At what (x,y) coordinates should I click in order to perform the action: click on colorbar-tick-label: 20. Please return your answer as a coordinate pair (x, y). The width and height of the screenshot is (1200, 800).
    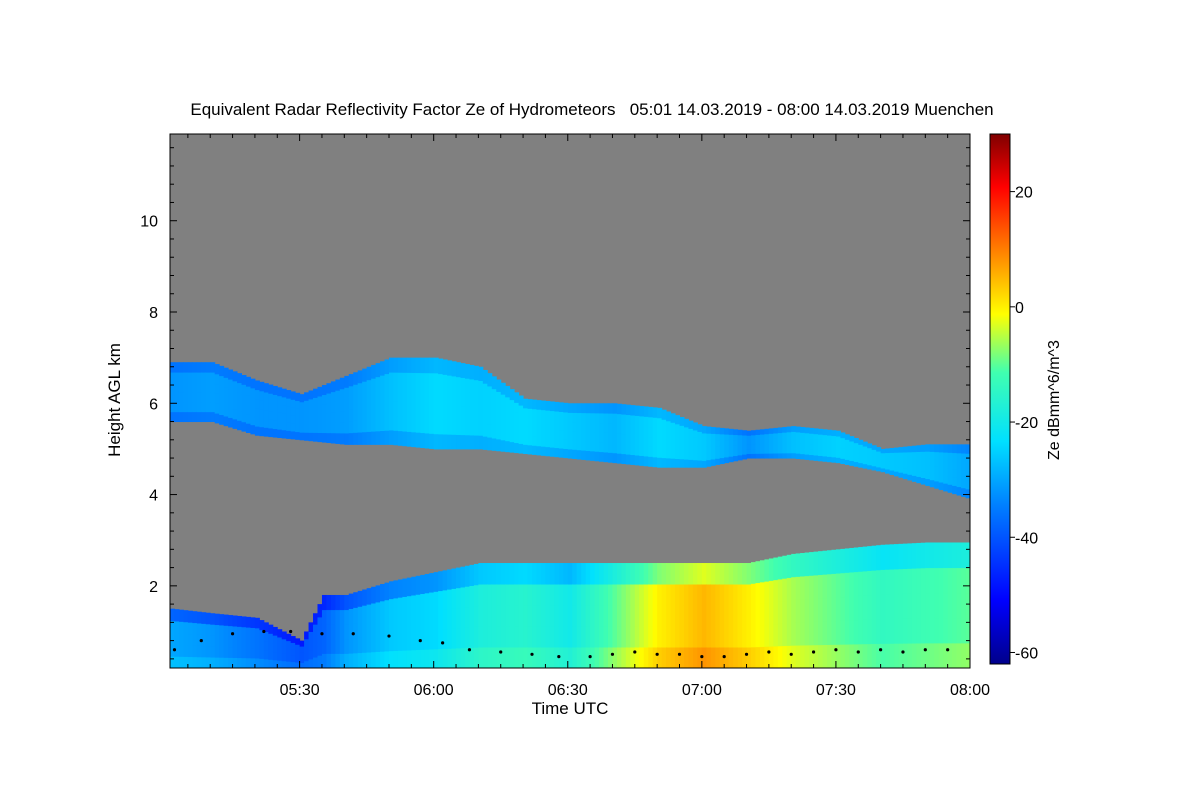
    Looking at the image, I should click on (1024, 193).